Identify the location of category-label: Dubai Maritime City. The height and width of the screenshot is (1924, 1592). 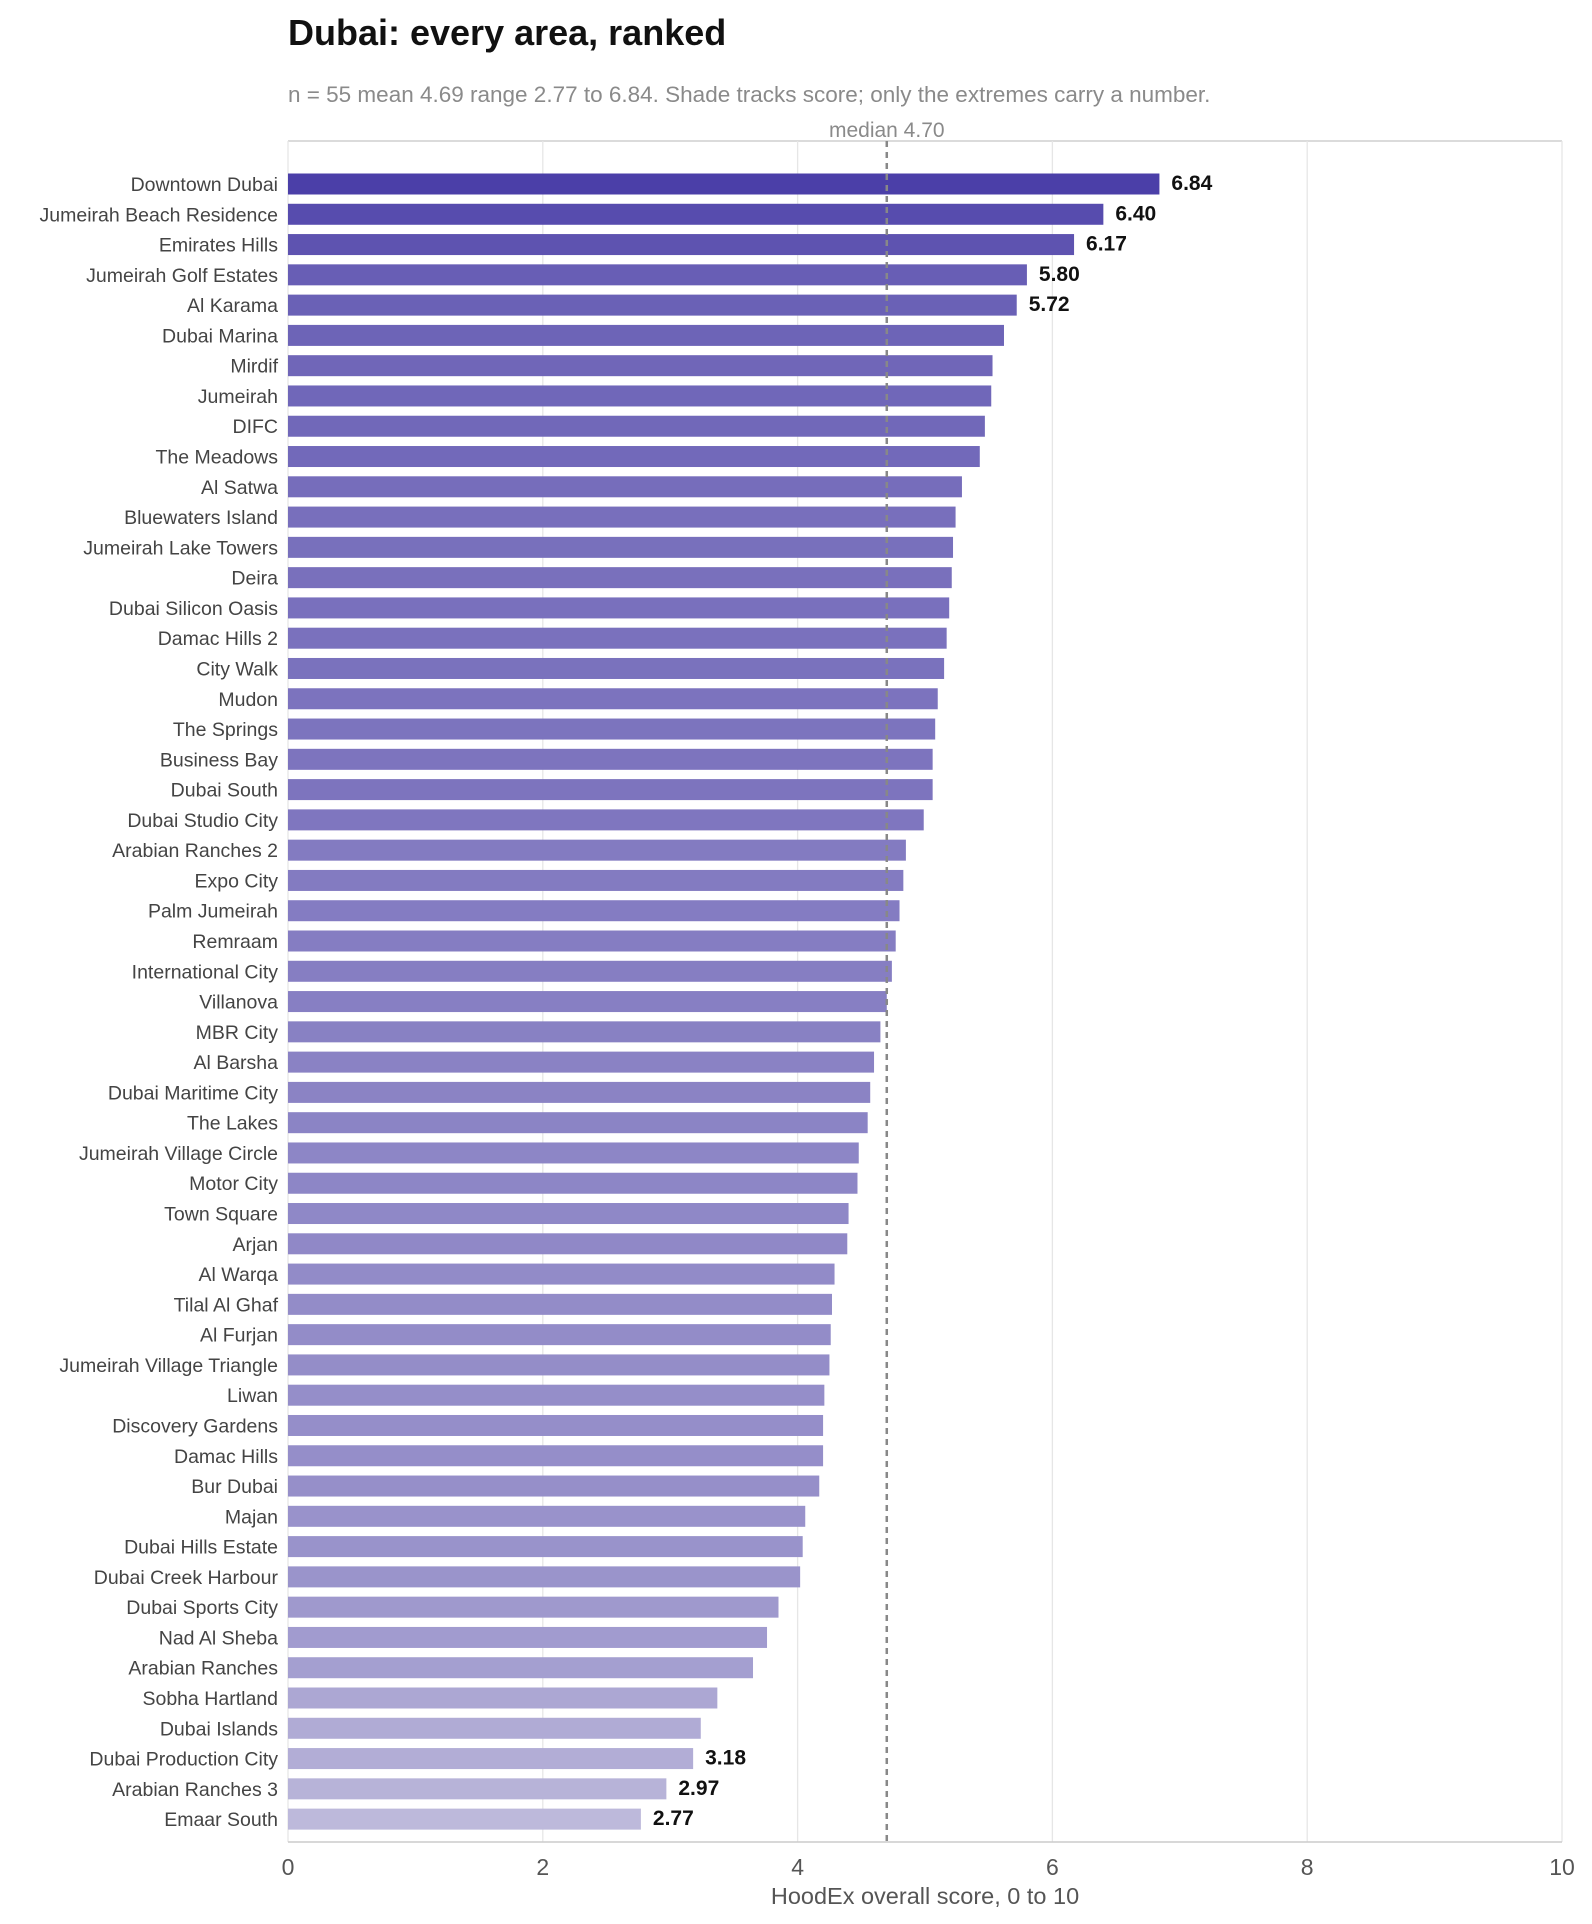
(193, 1093).